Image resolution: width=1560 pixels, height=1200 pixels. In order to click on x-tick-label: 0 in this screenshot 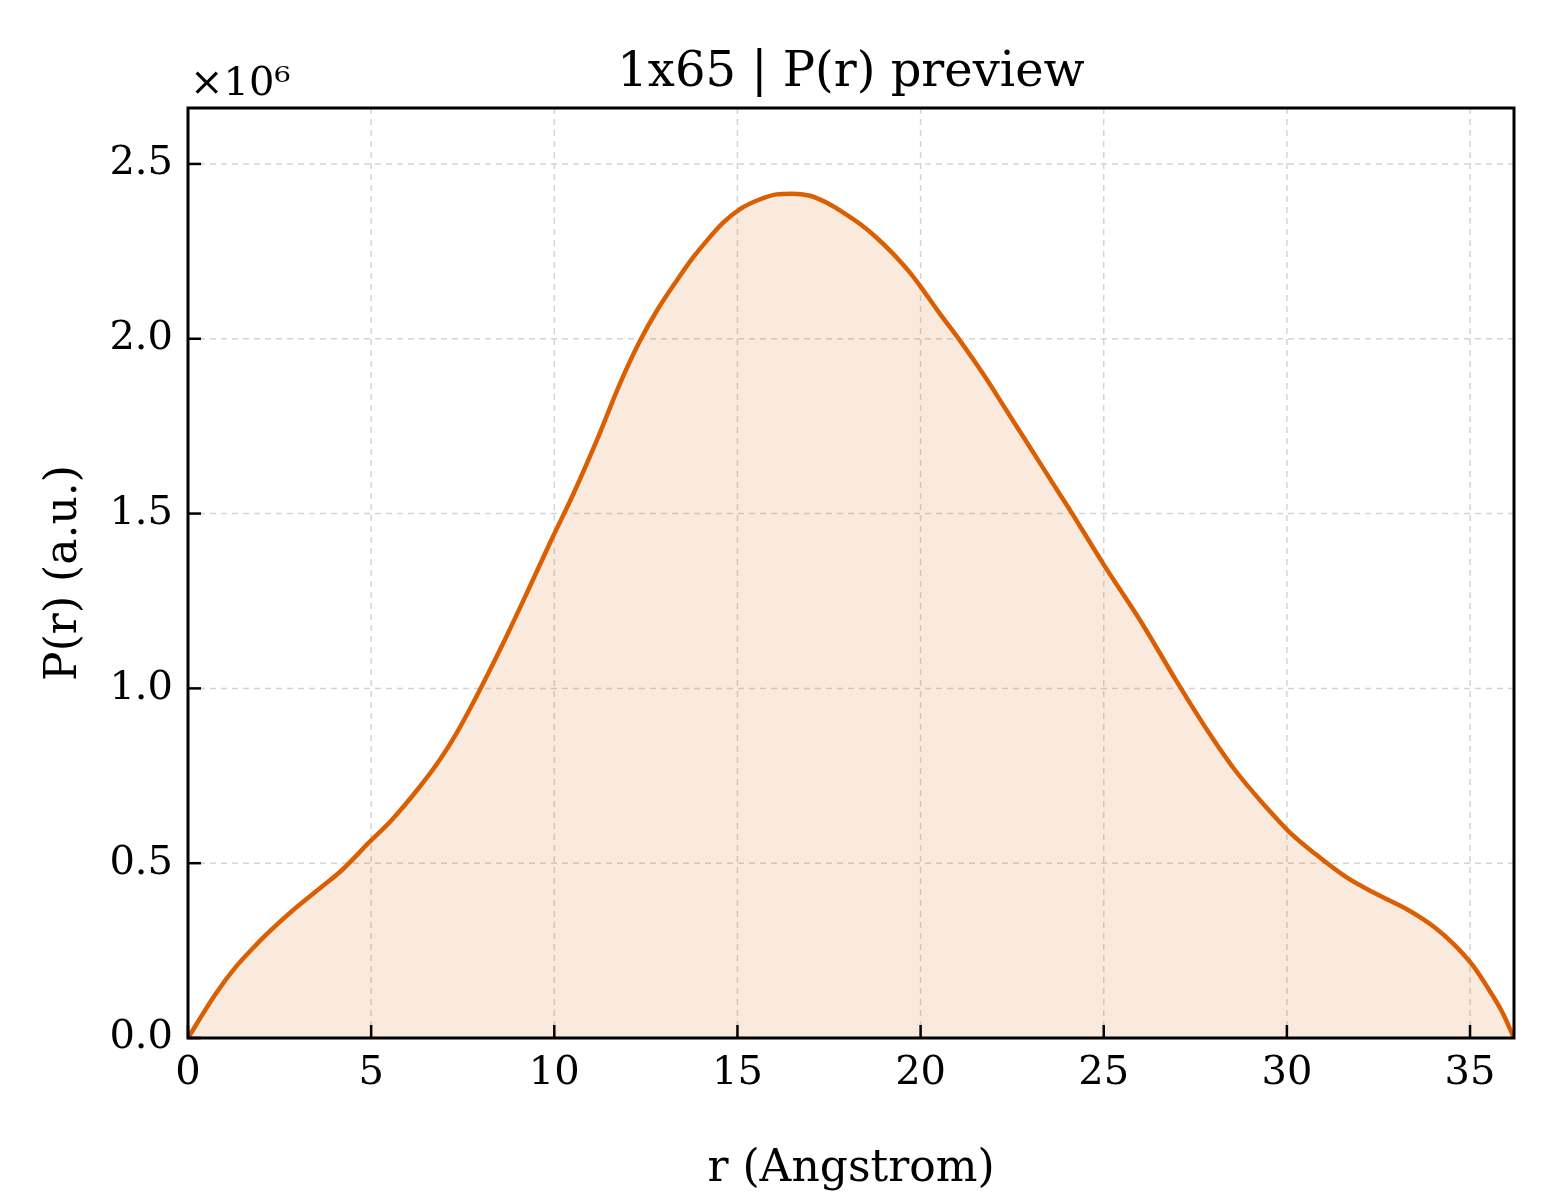, I will do `click(188, 1070)`.